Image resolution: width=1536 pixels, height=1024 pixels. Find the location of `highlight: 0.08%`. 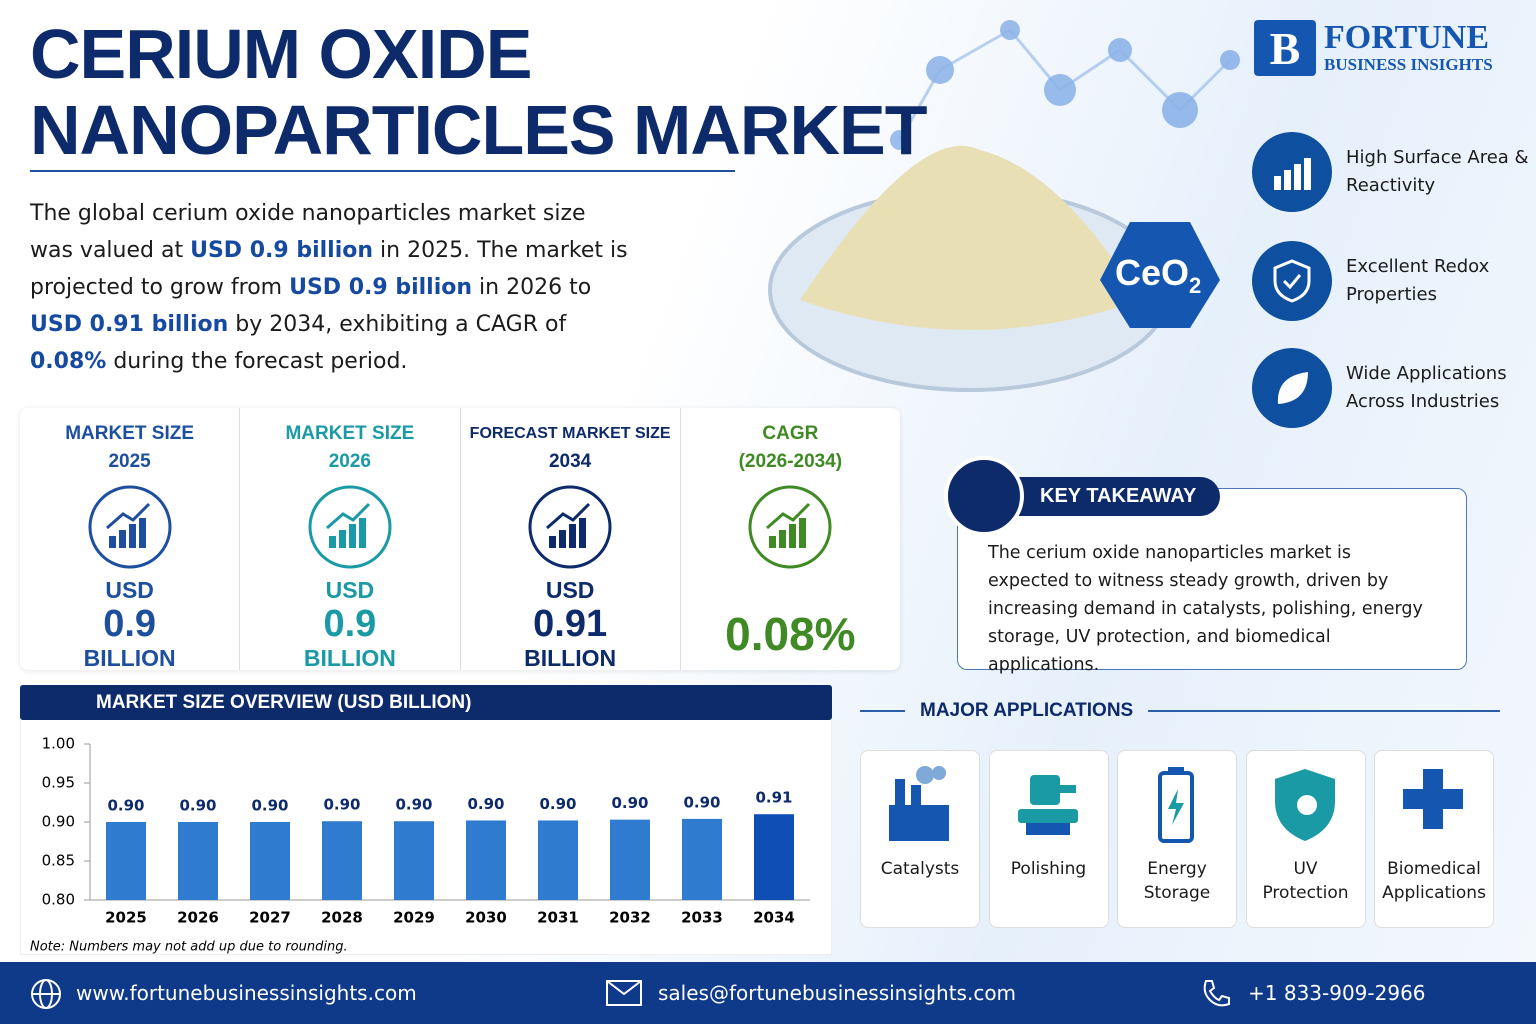

highlight: 0.08% is located at coordinates (68, 361).